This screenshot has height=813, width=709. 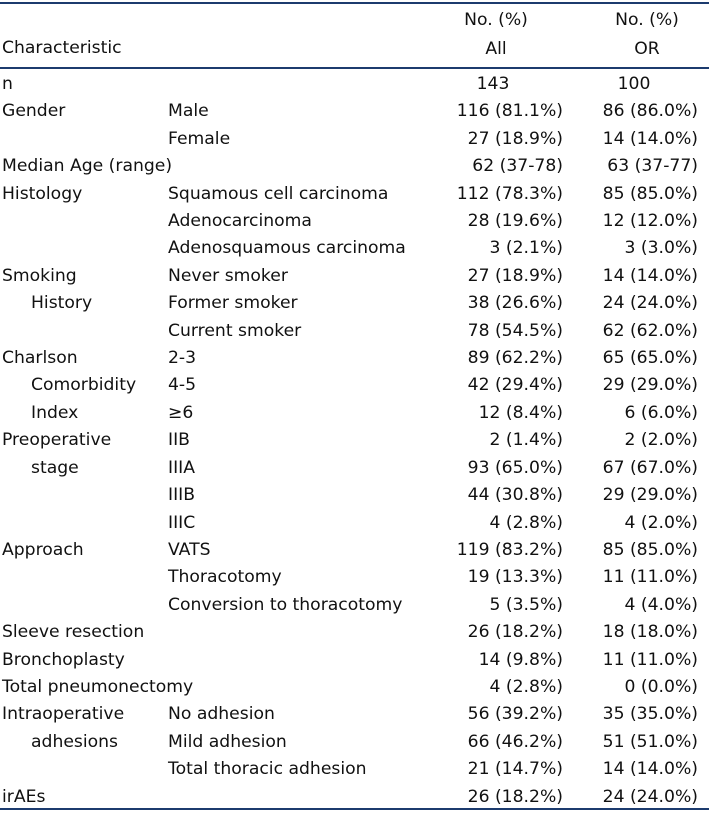 I want to click on all-count-cell: 78 (54.5%), so click(x=515, y=330).